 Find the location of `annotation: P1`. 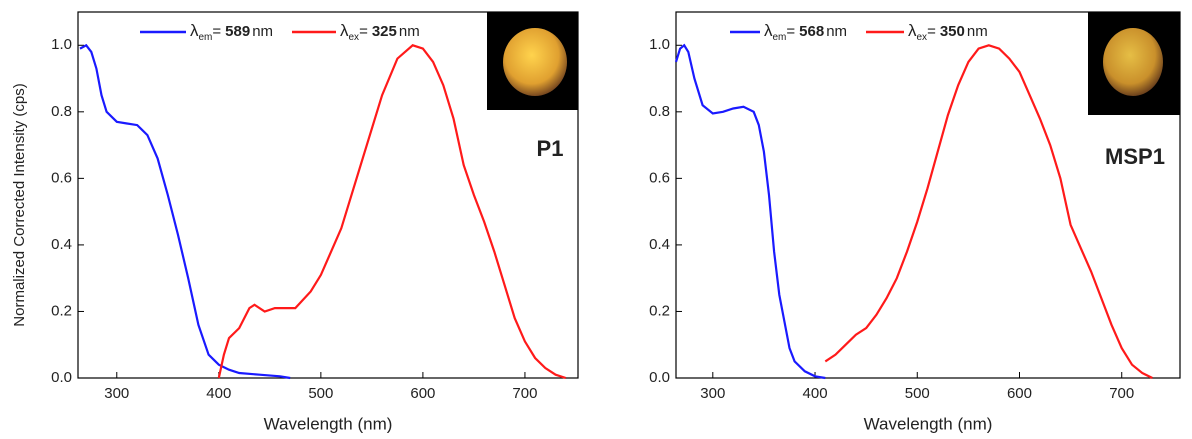

annotation: P1 is located at coordinates (550, 148).